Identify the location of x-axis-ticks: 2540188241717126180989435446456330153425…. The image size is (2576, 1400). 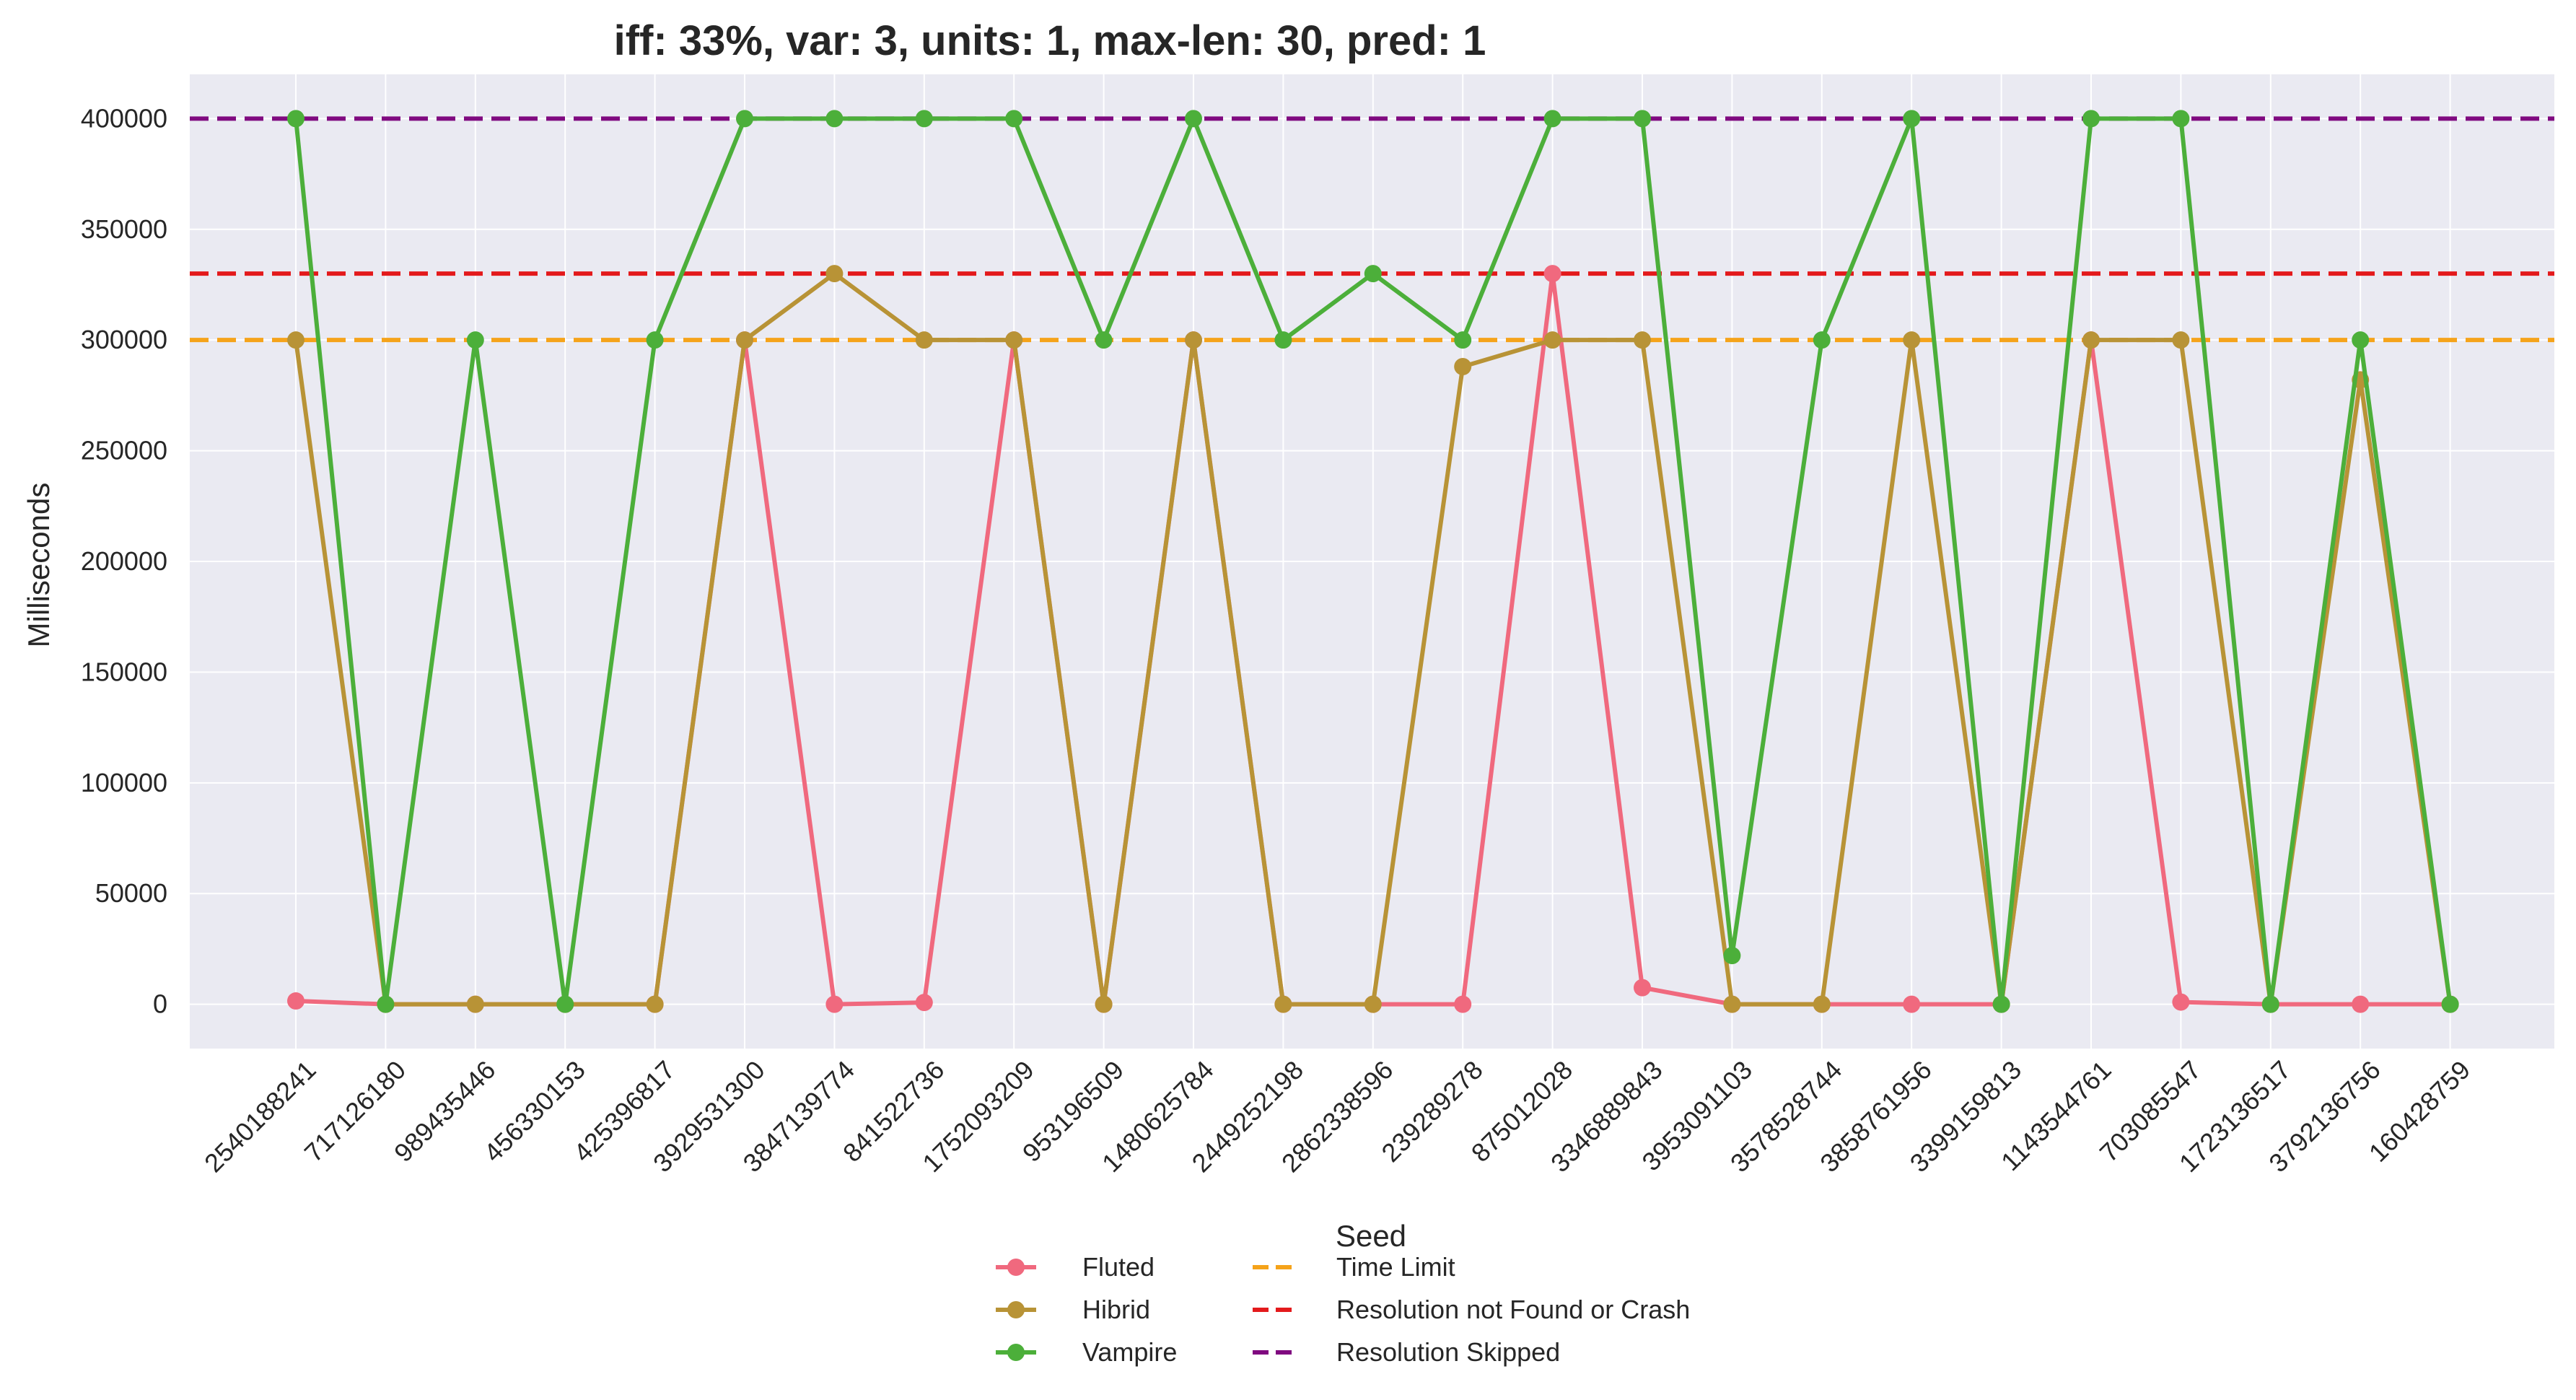
(1337, 1116).